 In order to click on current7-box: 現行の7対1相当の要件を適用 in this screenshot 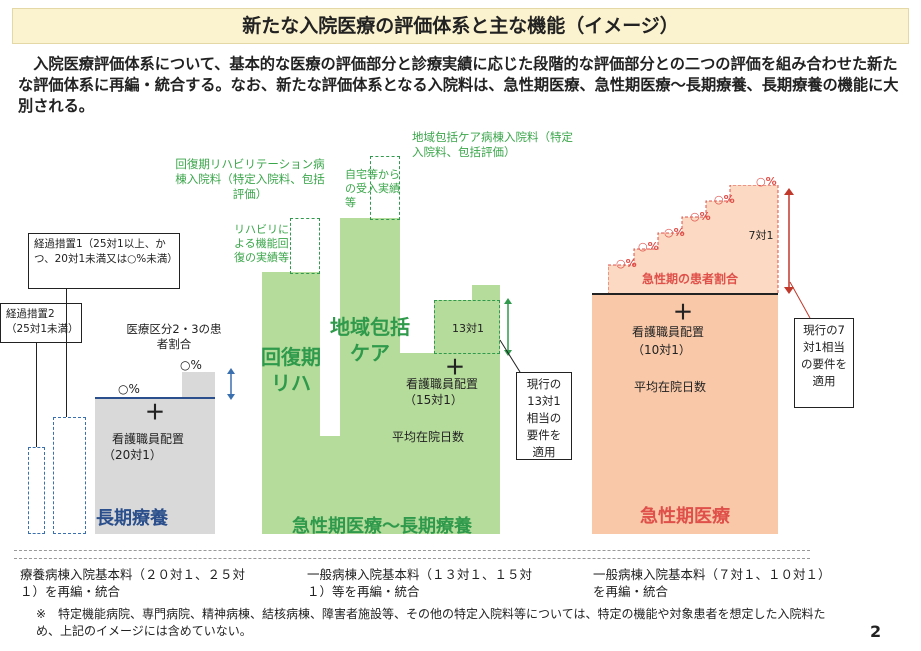, I will do `click(824, 363)`.